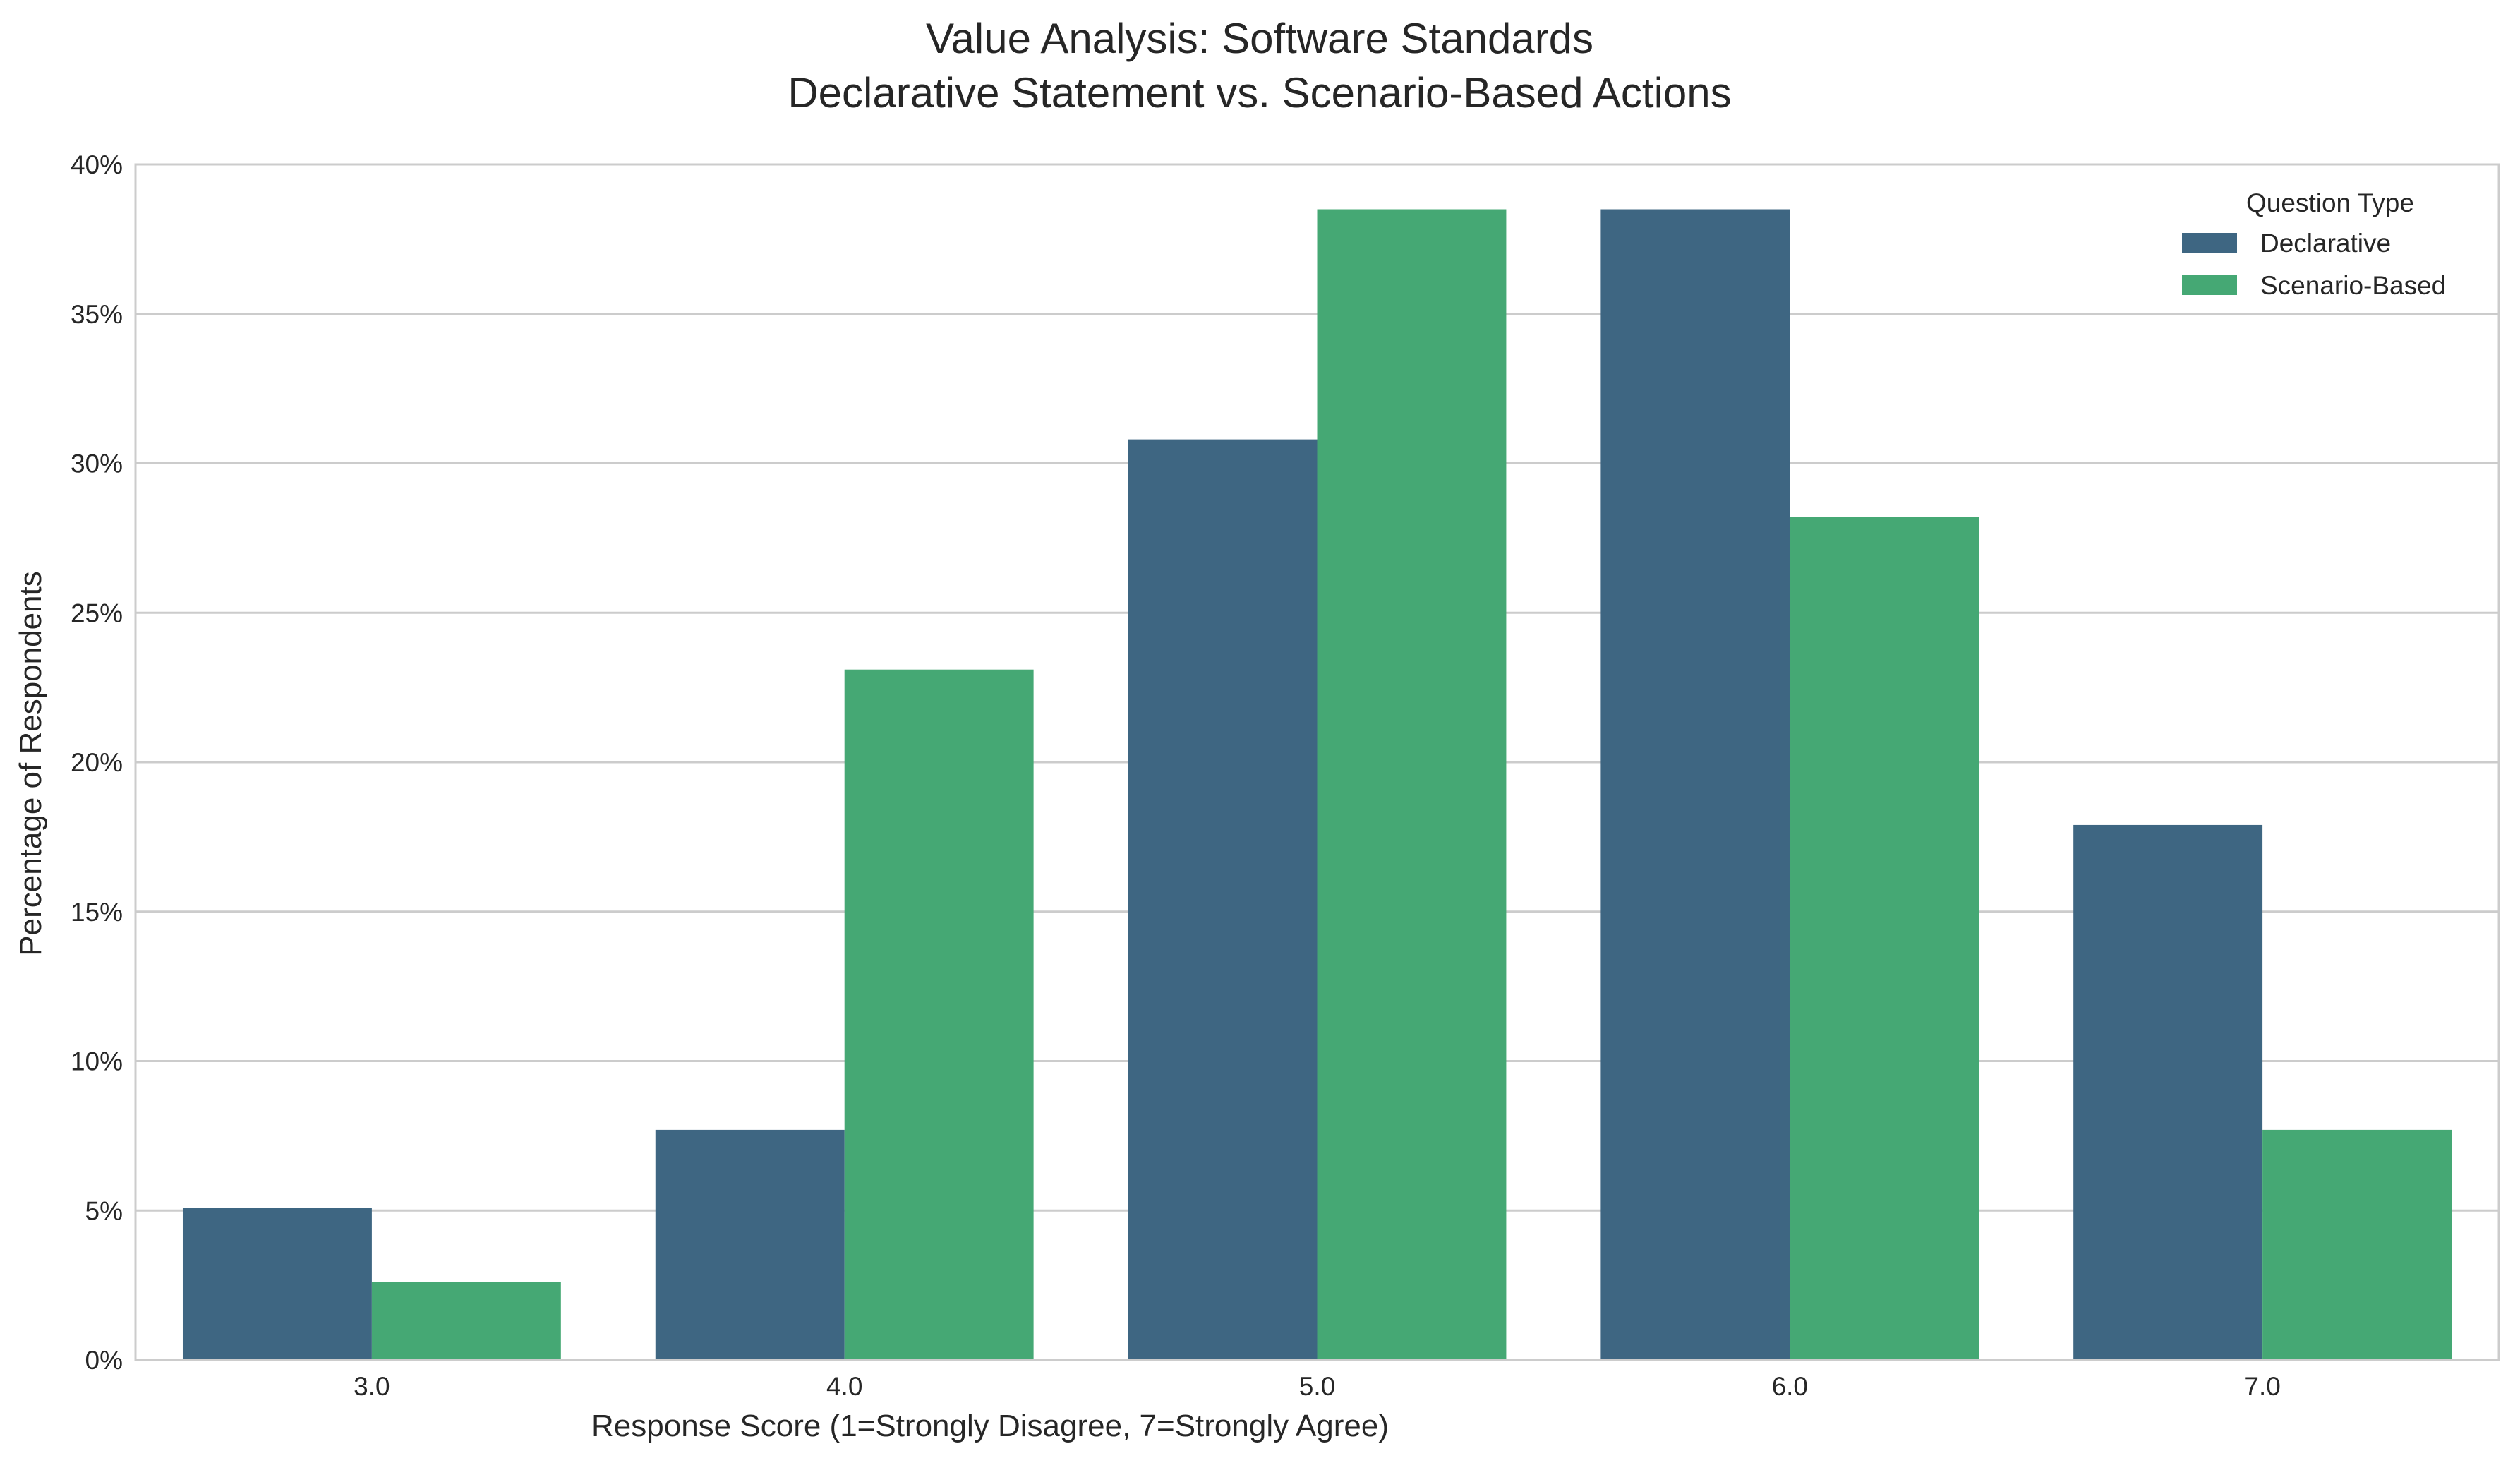 This screenshot has width=2520, height=1463. What do you see at coordinates (2262, 1386) in the screenshot?
I see `x-tick-label: 7.0` at bounding box center [2262, 1386].